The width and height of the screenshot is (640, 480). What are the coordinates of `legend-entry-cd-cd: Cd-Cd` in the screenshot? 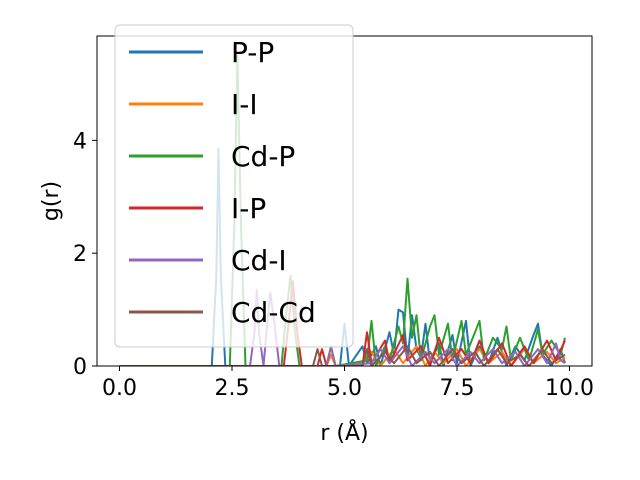 It's located at (222, 312).